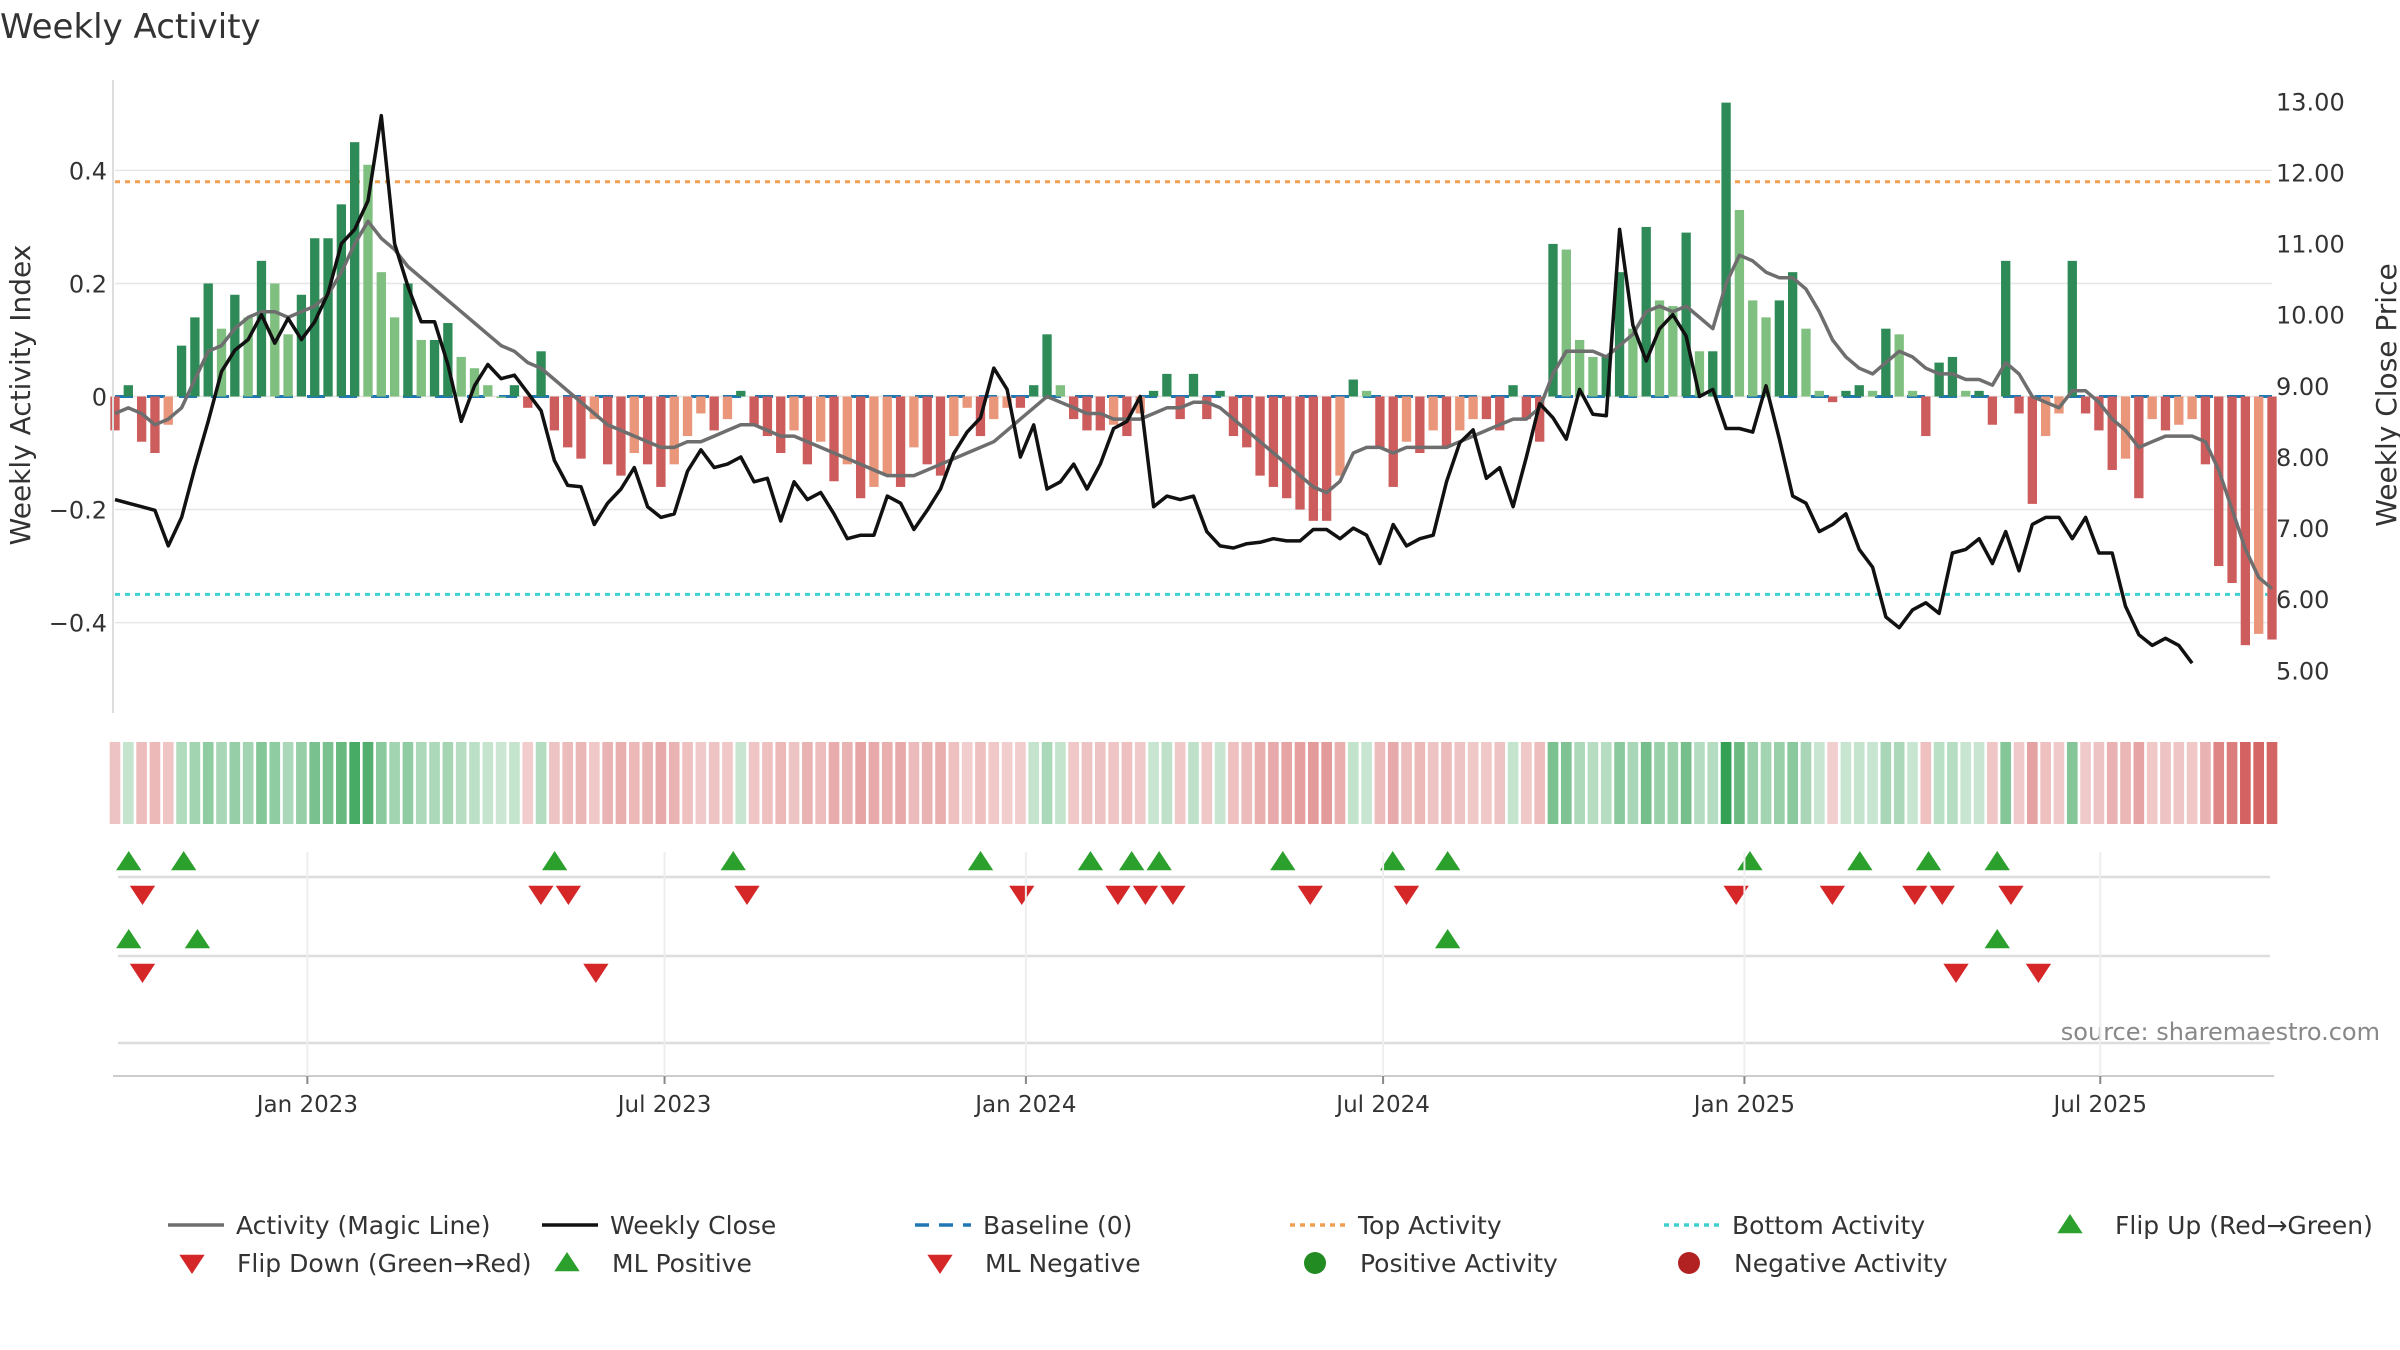 The width and height of the screenshot is (2400, 1350). What do you see at coordinates (693, 1225) in the screenshot?
I see `legend-label-close: Weekly Close` at bounding box center [693, 1225].